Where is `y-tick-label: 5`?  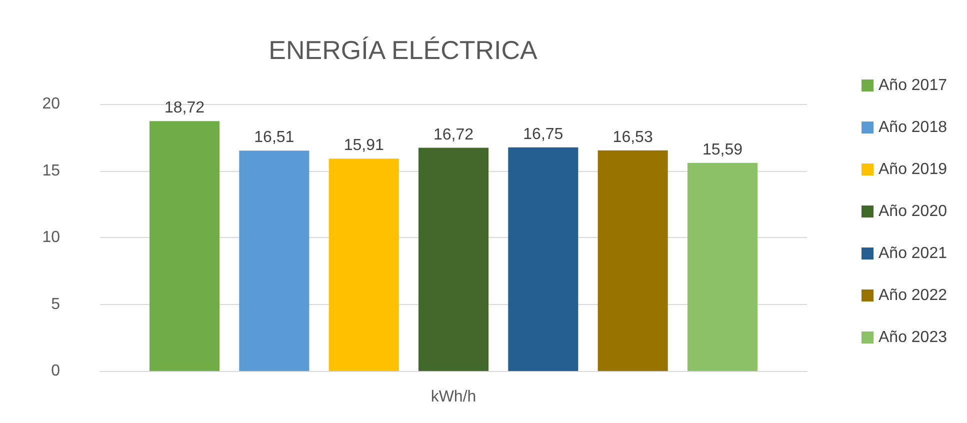
y-tick-label: 5 is located at coordinates (55, 304).